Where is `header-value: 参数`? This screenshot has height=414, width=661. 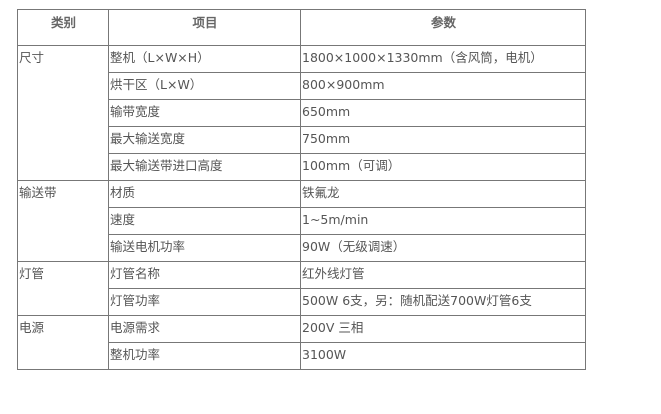 header-value: 参数 is located at coordinates (443, 27).